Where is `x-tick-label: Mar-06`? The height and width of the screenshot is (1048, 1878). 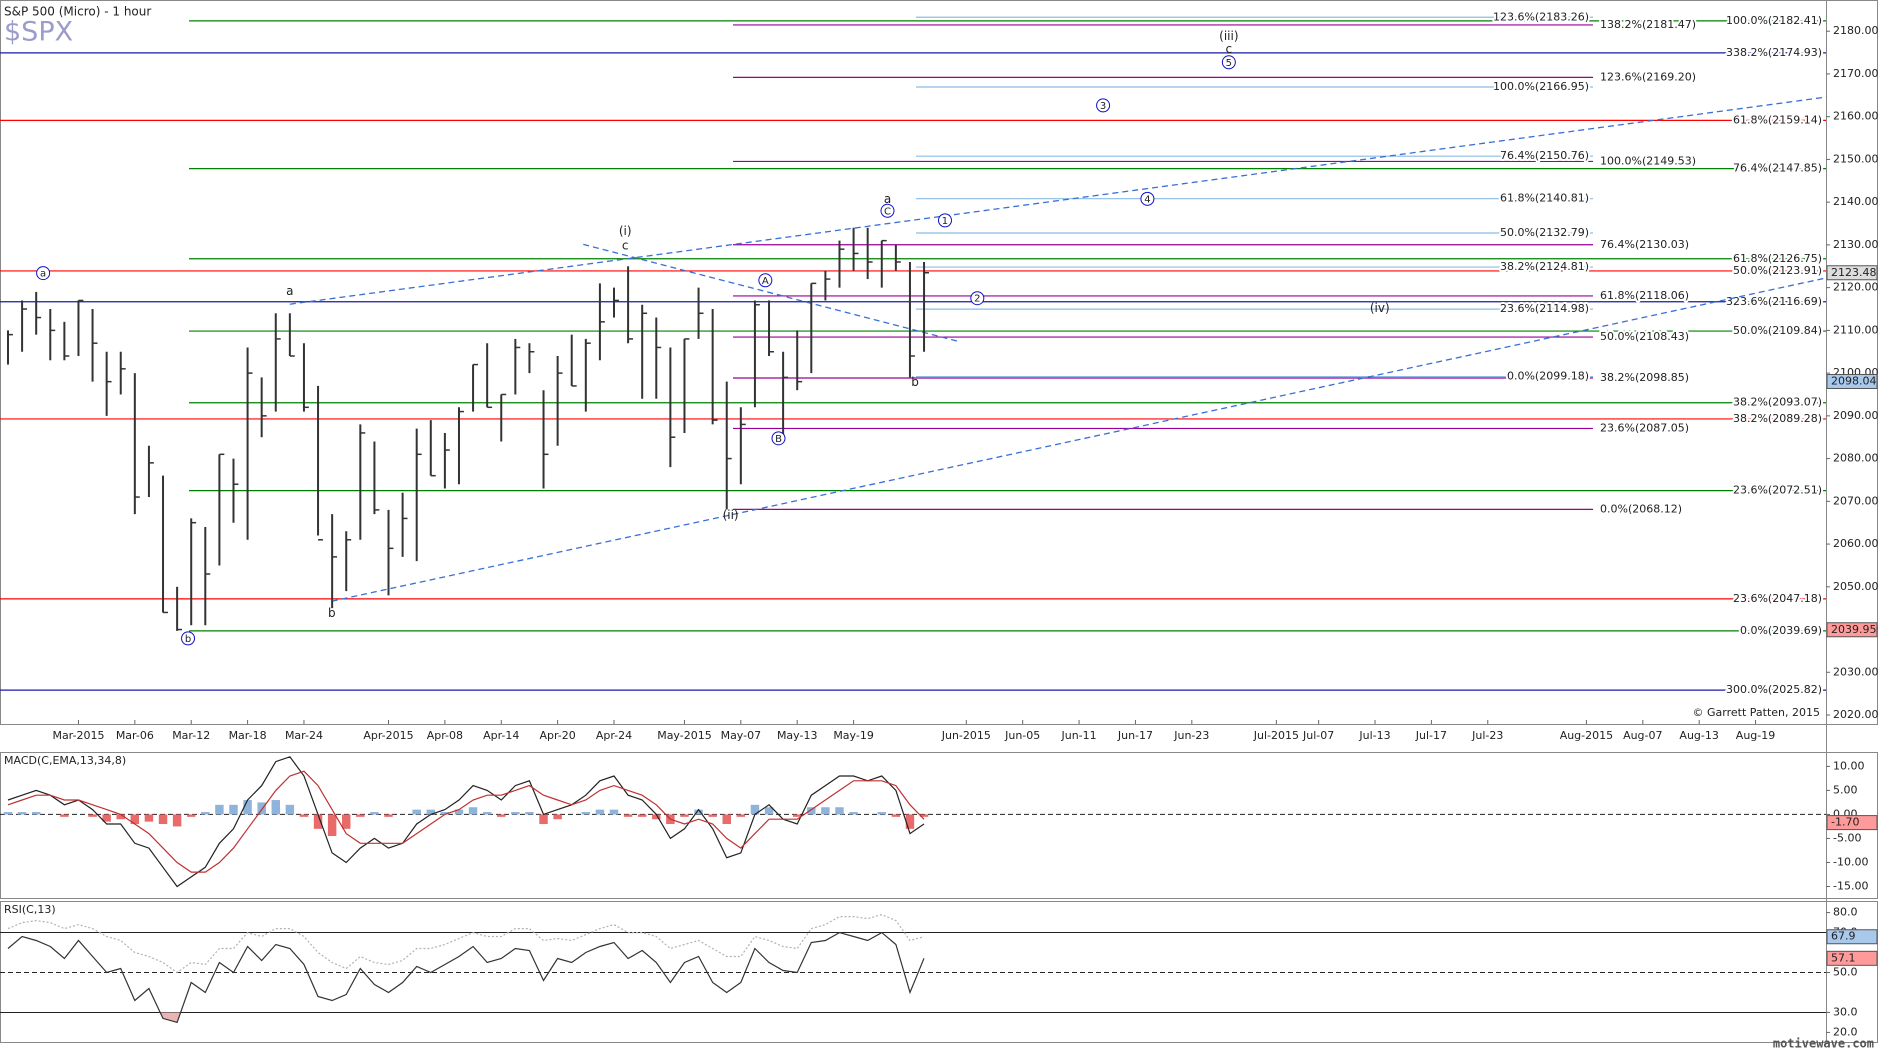 x-tick-label: Mar-06 is located at coordinates (135, 735).